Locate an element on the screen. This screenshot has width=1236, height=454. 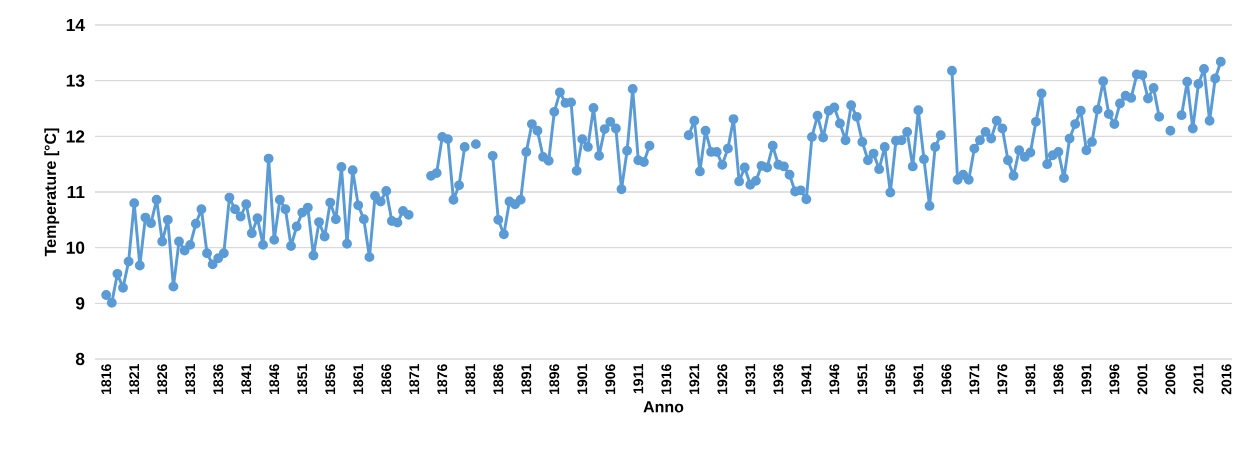
x-tick-label: 1856 is located at coordinates (330, 379).